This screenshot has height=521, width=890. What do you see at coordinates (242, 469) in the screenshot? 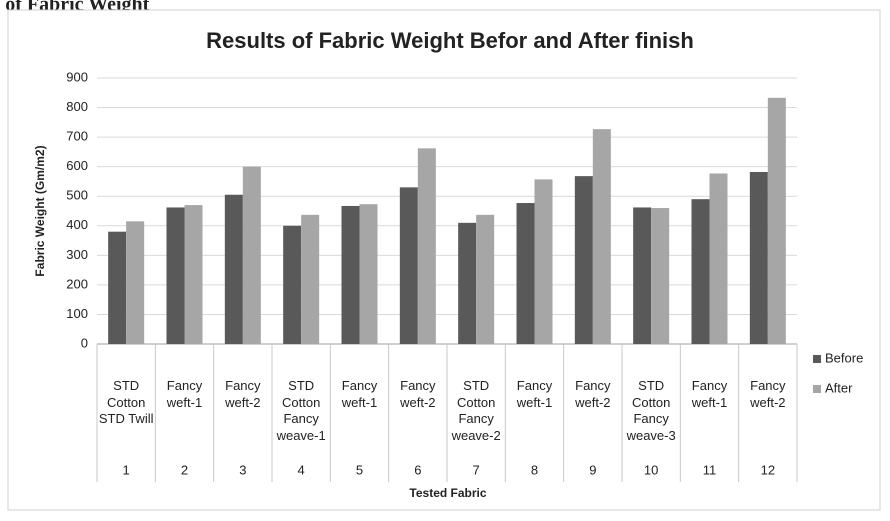
I see `category-number: 3` at bounding box center [242, 469].